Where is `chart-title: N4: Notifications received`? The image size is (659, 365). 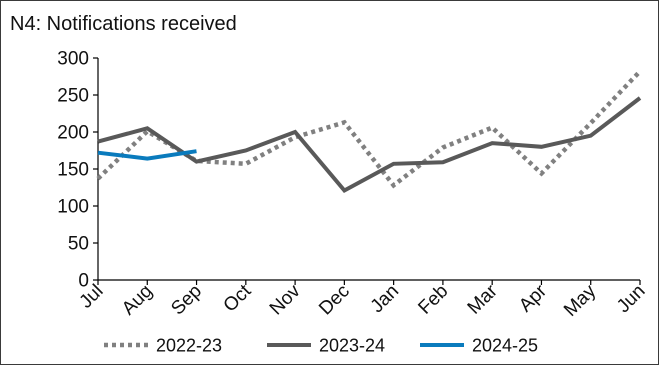 chart-title: N4: Notifications received is located at coordinates (123, 24).